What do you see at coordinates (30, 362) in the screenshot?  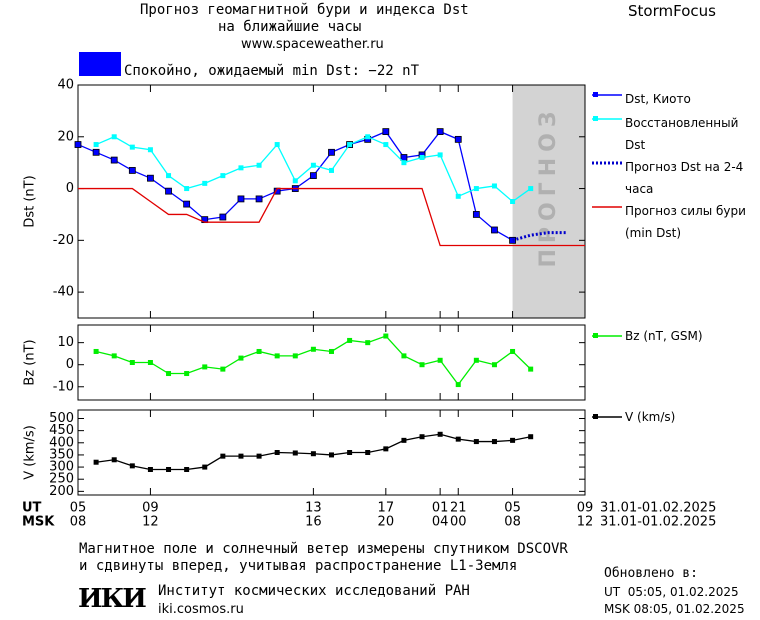 I see `y-axis-label: Bz (nT)` at bounding box center [30, 362].